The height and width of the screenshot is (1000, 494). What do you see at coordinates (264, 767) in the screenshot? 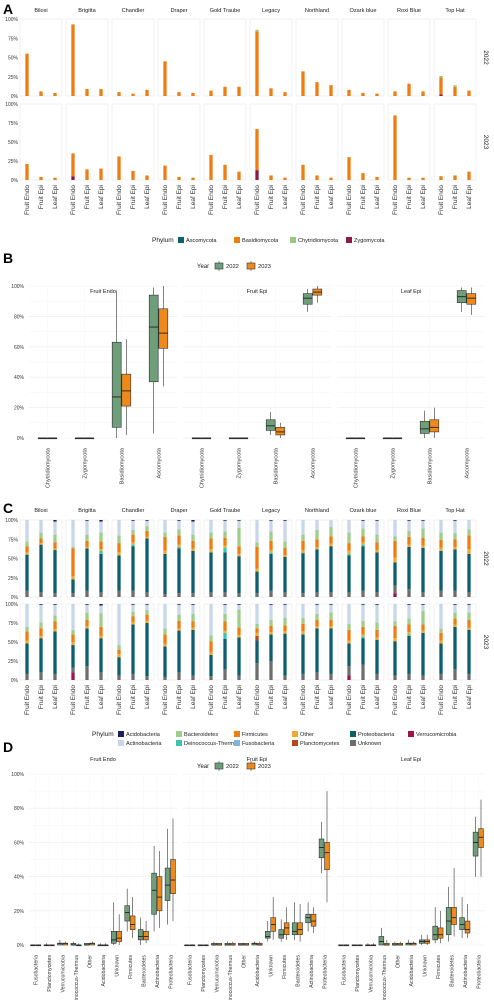
I see `legend-label-2023: 2023` at bounding box center [264, 767].